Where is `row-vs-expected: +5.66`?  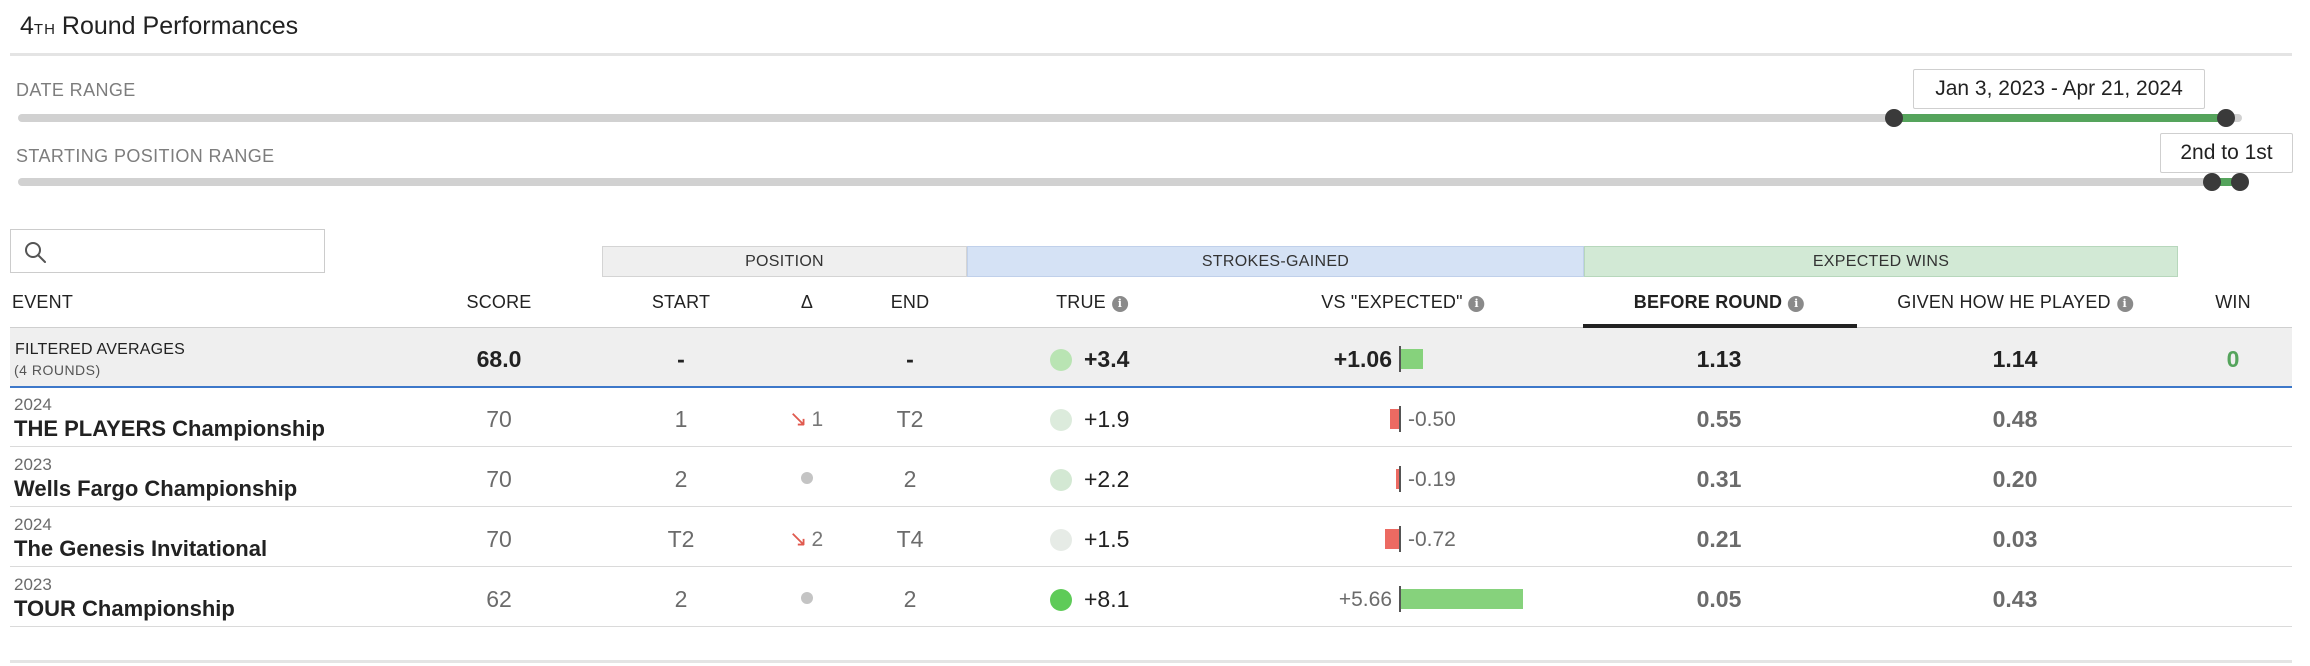 row-vs-expected: +5.66 is located at coordinates (1365, 599).